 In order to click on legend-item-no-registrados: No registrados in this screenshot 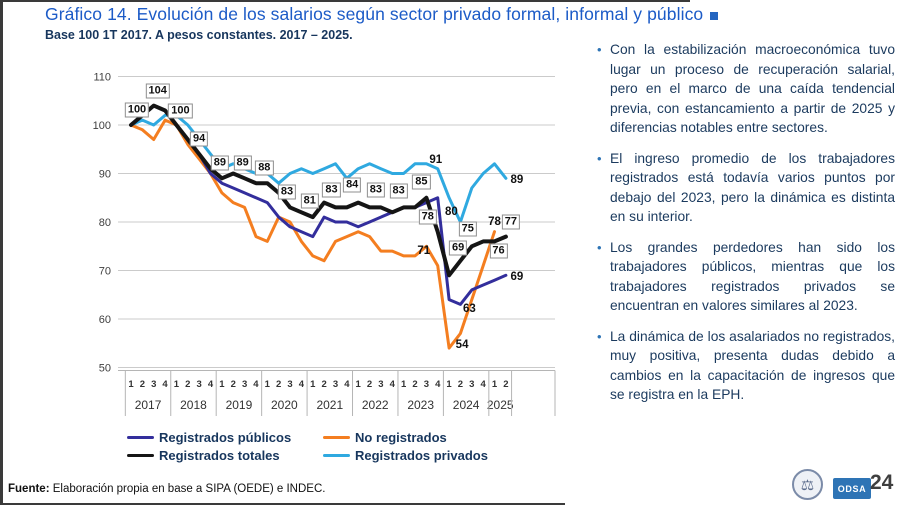, I will do `click(405, 437)`.